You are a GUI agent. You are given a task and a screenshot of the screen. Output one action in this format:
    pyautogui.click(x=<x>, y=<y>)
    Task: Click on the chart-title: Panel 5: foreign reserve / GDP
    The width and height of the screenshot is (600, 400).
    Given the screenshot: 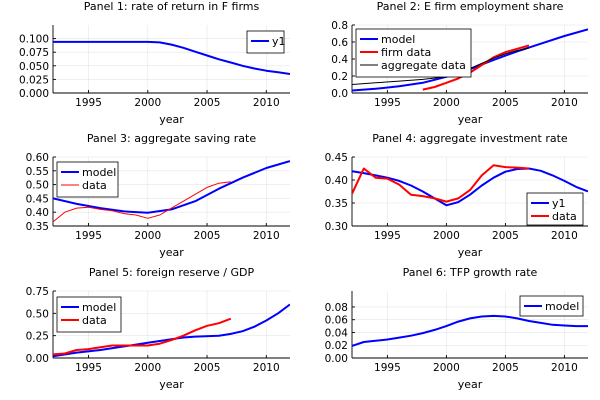 What is the action you would take?
    pyautogui.click(x=172, y=272)
    